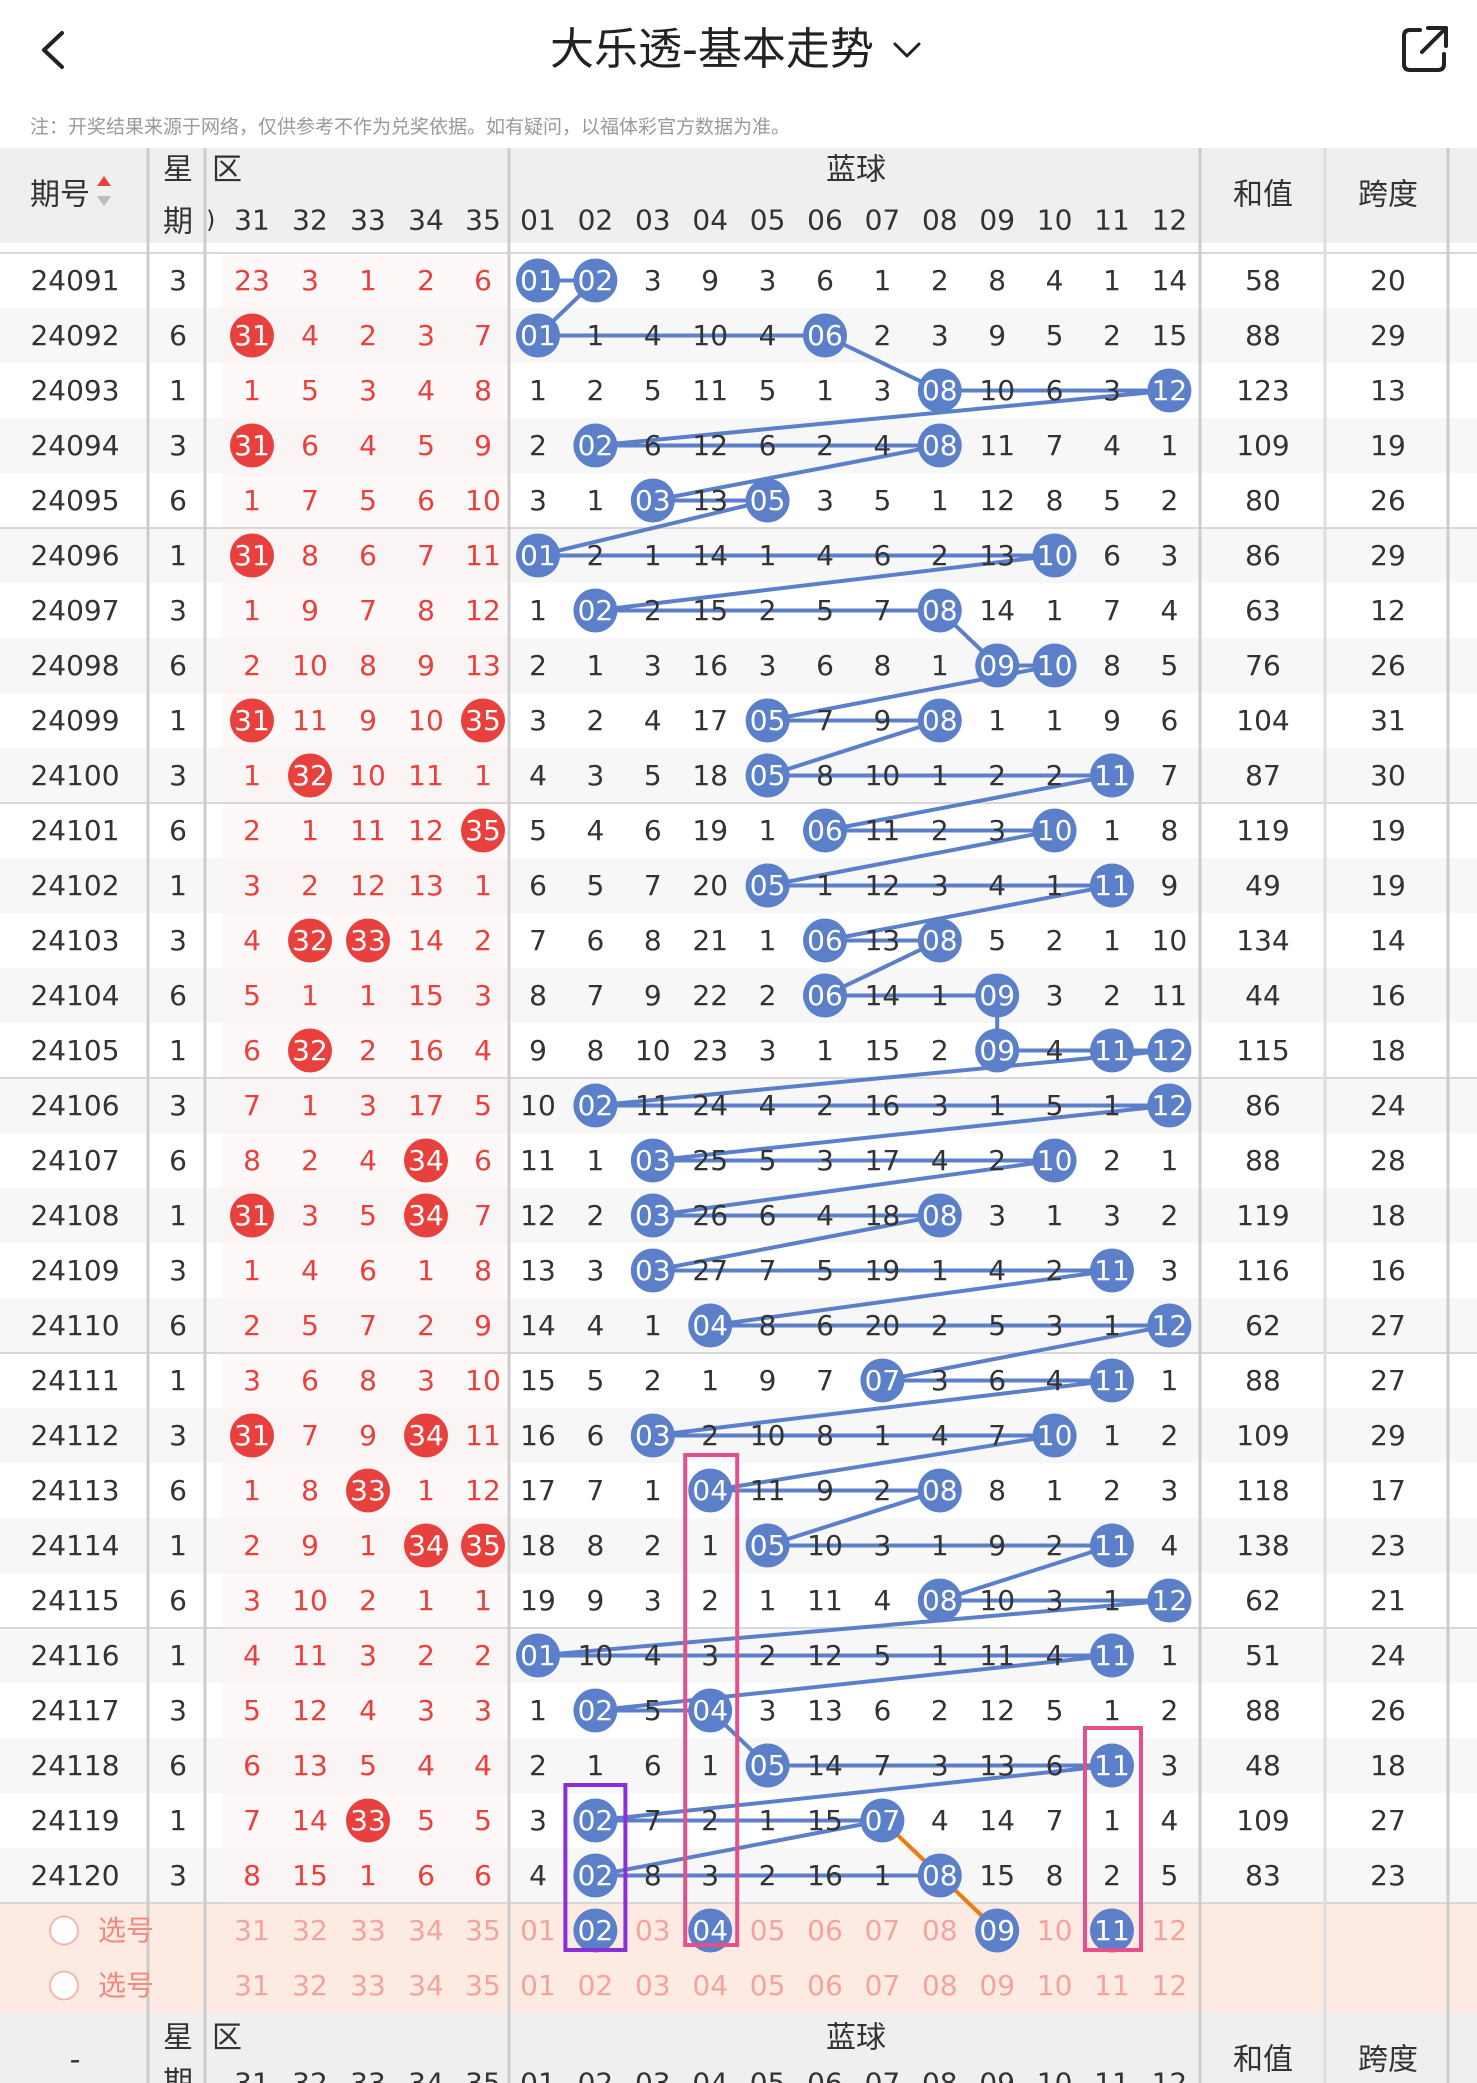  Describe the element at coordinates (426, 1160) in the screenshot. I see `red-ball-number: 34` at that location.